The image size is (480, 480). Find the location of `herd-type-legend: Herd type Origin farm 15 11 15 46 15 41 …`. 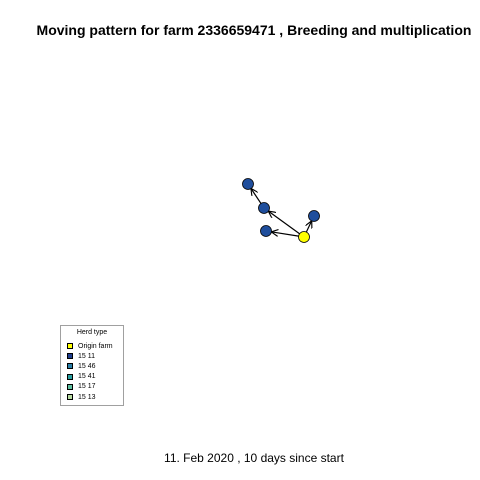

herd-type-legend: Herd type Origin farm 15 11 15 46 15 41 … is located at coordinates (92, 365).